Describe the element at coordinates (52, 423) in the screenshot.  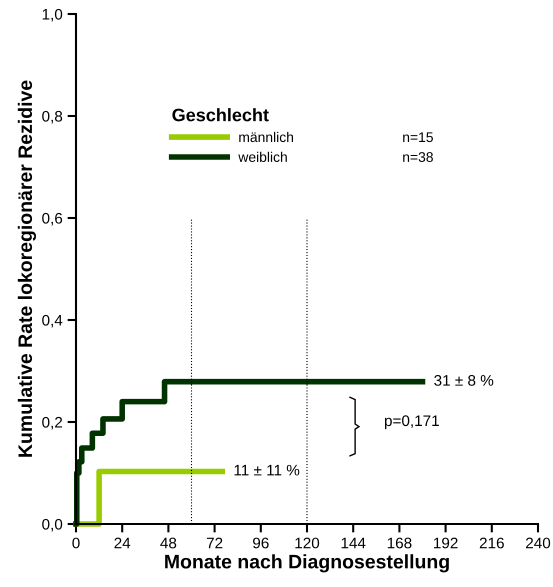
I see `y-tick-label: 0,2` at that location.